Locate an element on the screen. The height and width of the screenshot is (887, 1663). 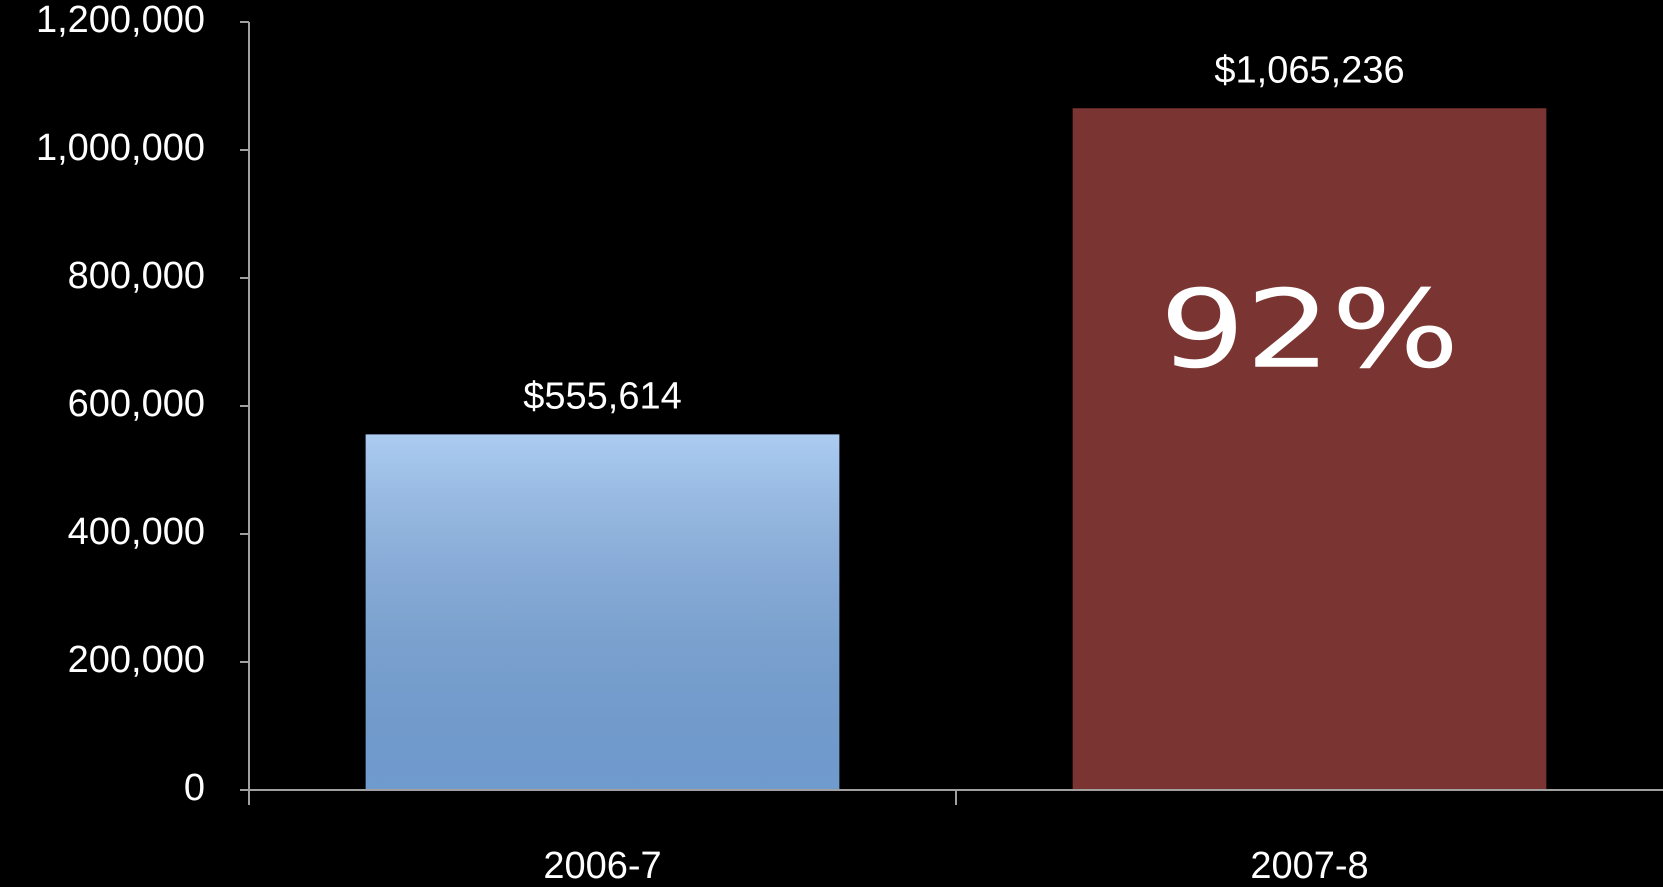
y-tick-label: 1,000,000 is located at coordinates (120, 148).